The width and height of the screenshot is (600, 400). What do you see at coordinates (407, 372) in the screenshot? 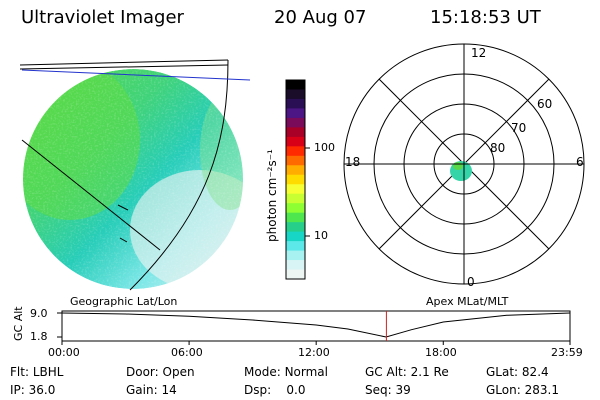
I see `footer-gc-alt: GC Alt: 2.1 Re` at bounding box center [407, 372].